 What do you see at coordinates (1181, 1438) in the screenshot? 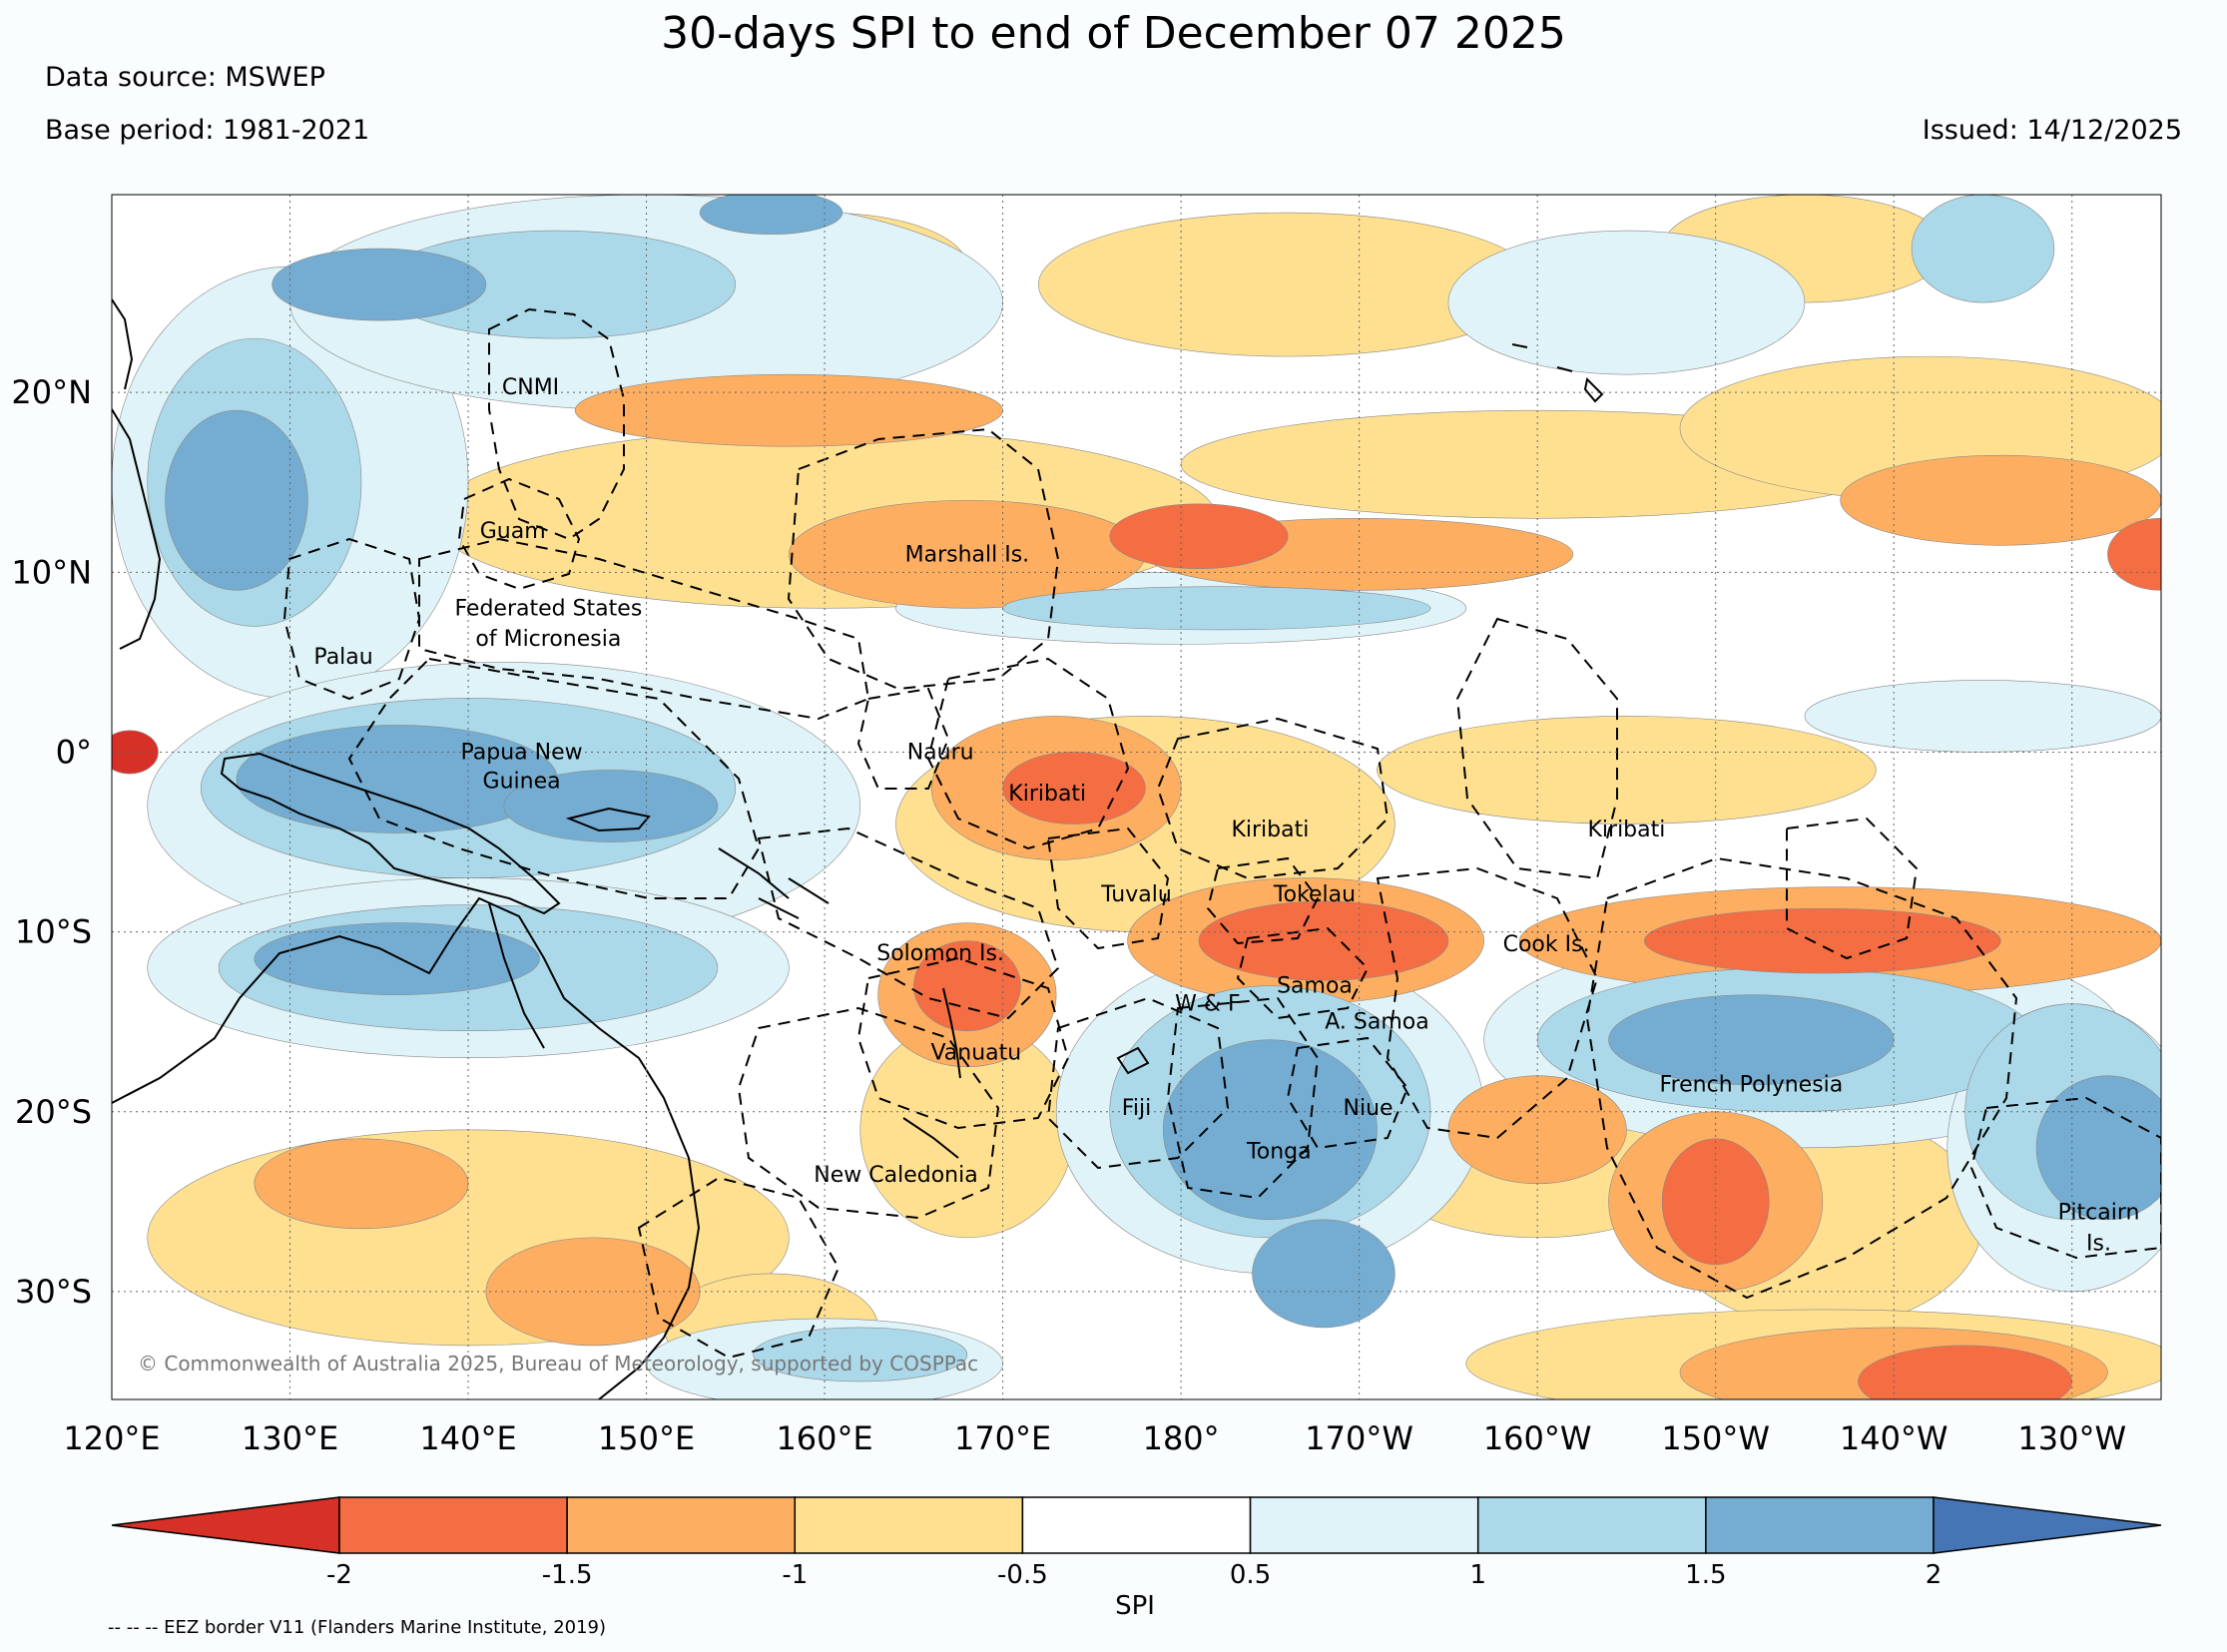
I see `longitude-tick-label: 180°` at bounding box center [1181, 1438].